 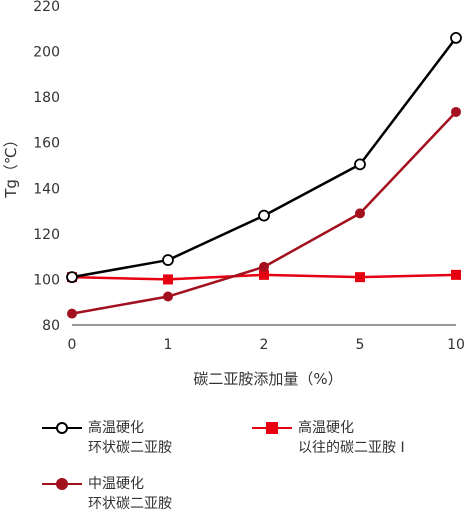 I want to click on x-tick-label-1: 1, so click(x=168, y=345).